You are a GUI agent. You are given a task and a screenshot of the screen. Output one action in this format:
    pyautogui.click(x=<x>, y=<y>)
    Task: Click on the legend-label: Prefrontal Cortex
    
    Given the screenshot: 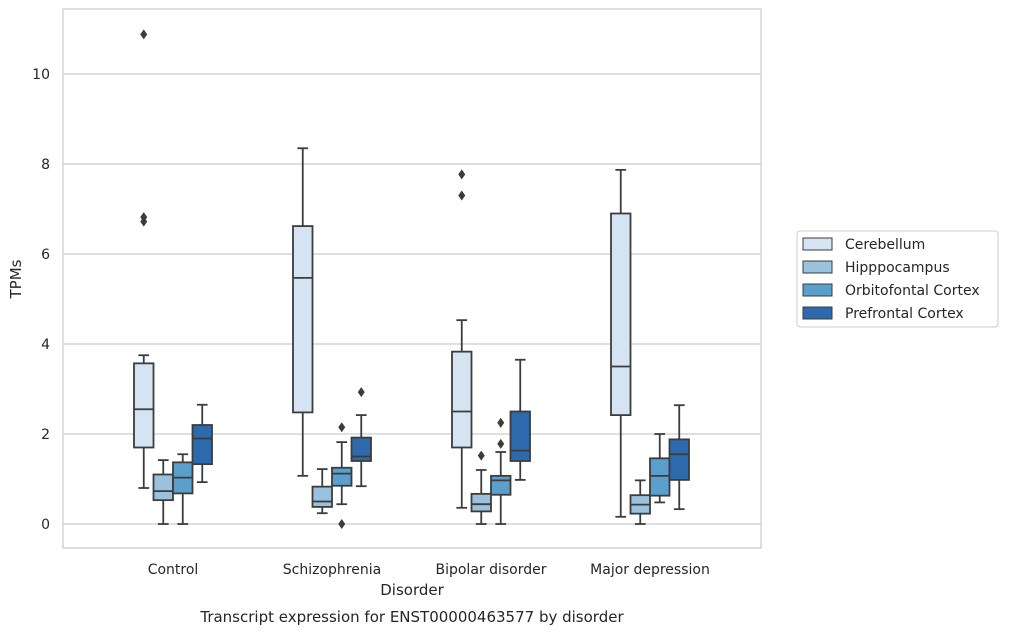 What is the action you would take?
    pyautogui.click(x=904, y=314)
    